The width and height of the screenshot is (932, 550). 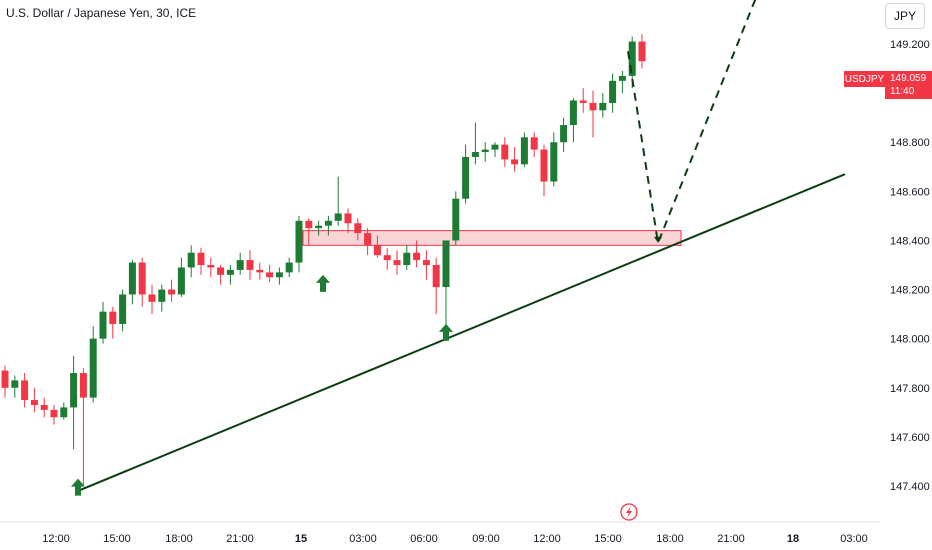 I want to click on symbol-badge: USDJPY, so click(x=864, y=79).